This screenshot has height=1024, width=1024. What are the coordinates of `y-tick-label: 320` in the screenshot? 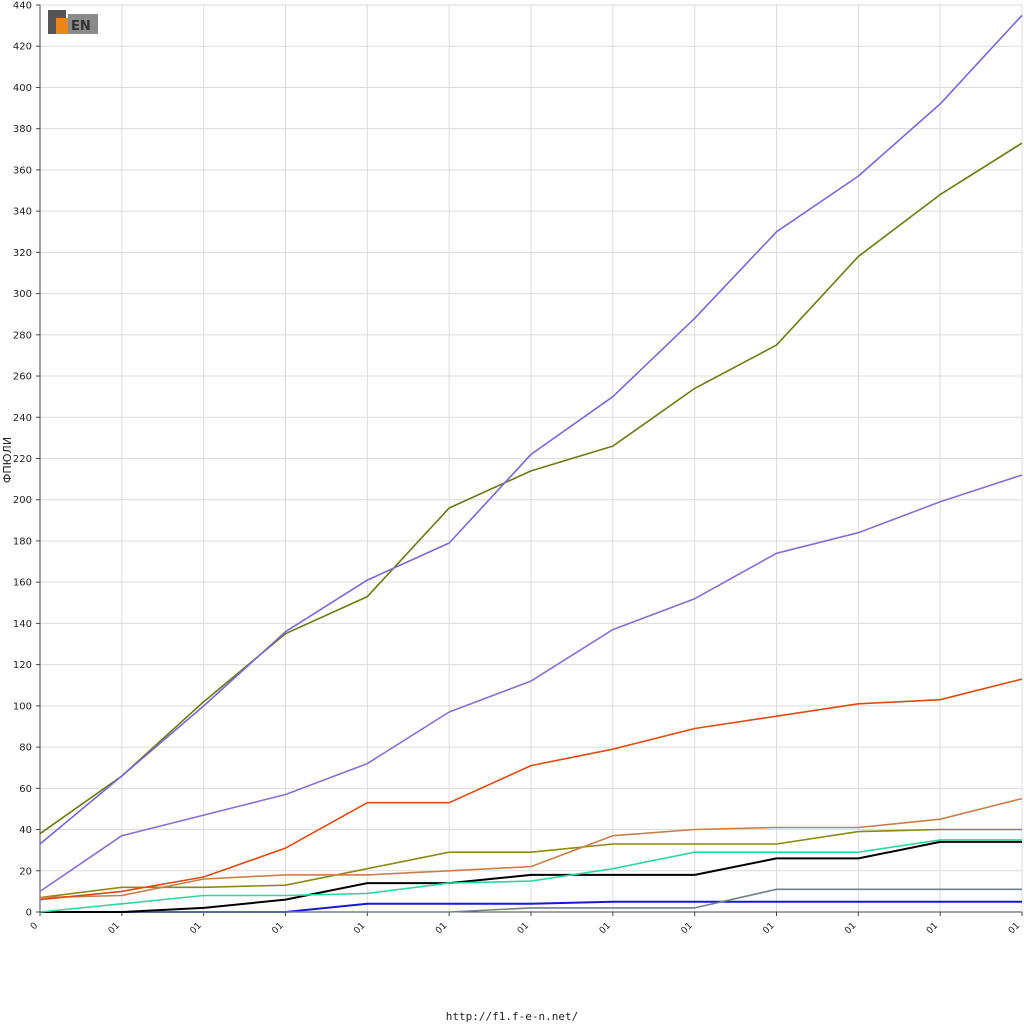 It's located at (22, 253).